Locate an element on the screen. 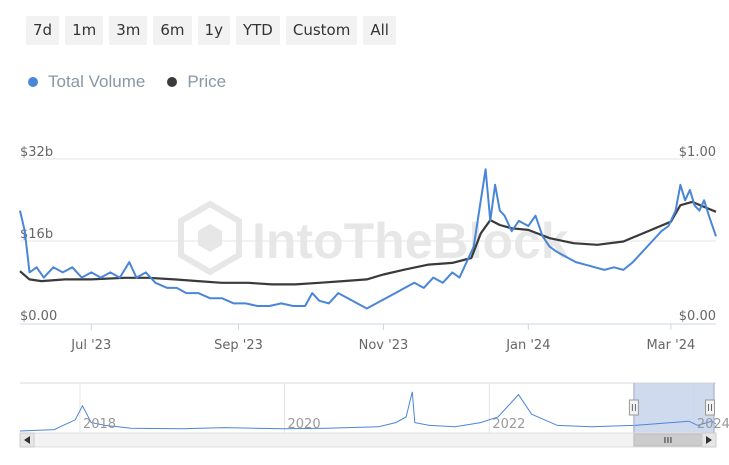 This screenshot has height=465, width=729. x-tick-label: Jan '24 is located at coordinates (527, 345).